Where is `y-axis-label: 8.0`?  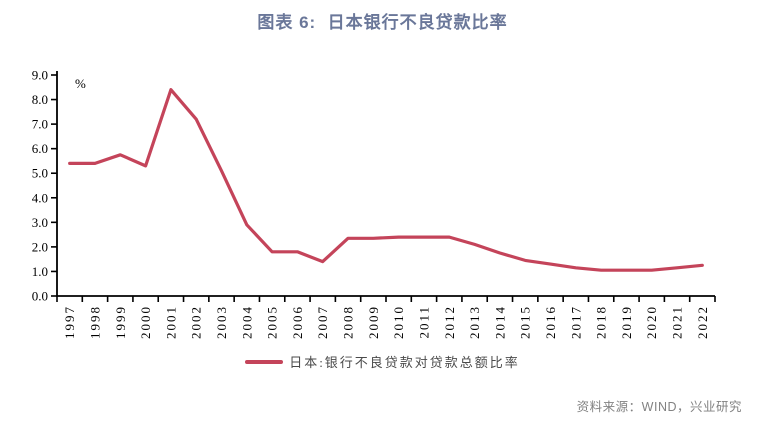 y-axis-label: 8.0 is located at coordinates (40, 99).